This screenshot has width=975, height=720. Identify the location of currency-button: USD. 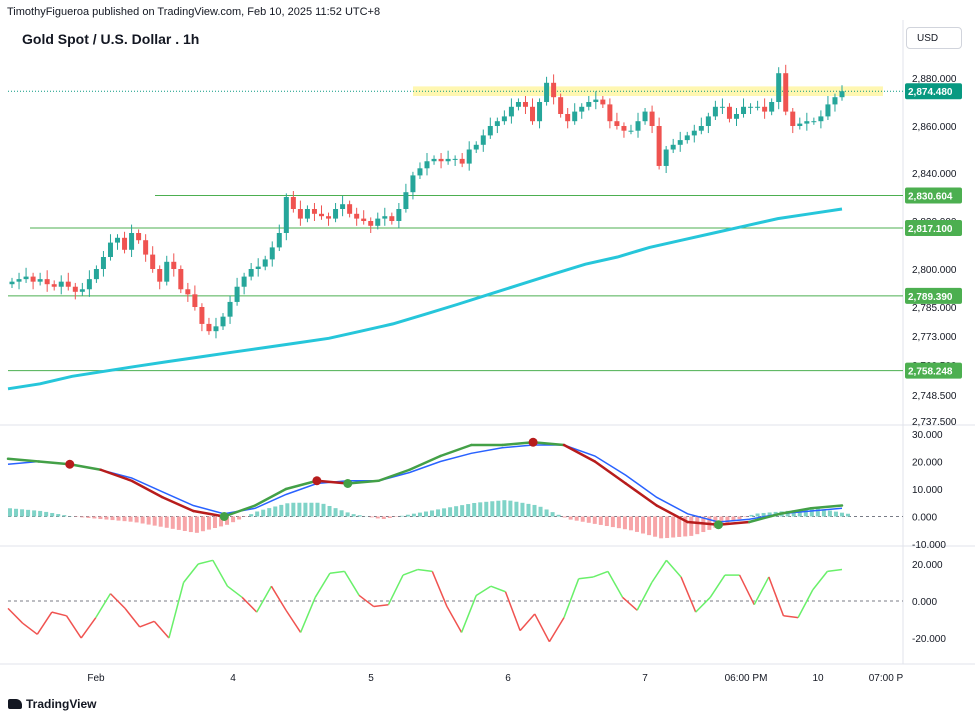
(934, 38).